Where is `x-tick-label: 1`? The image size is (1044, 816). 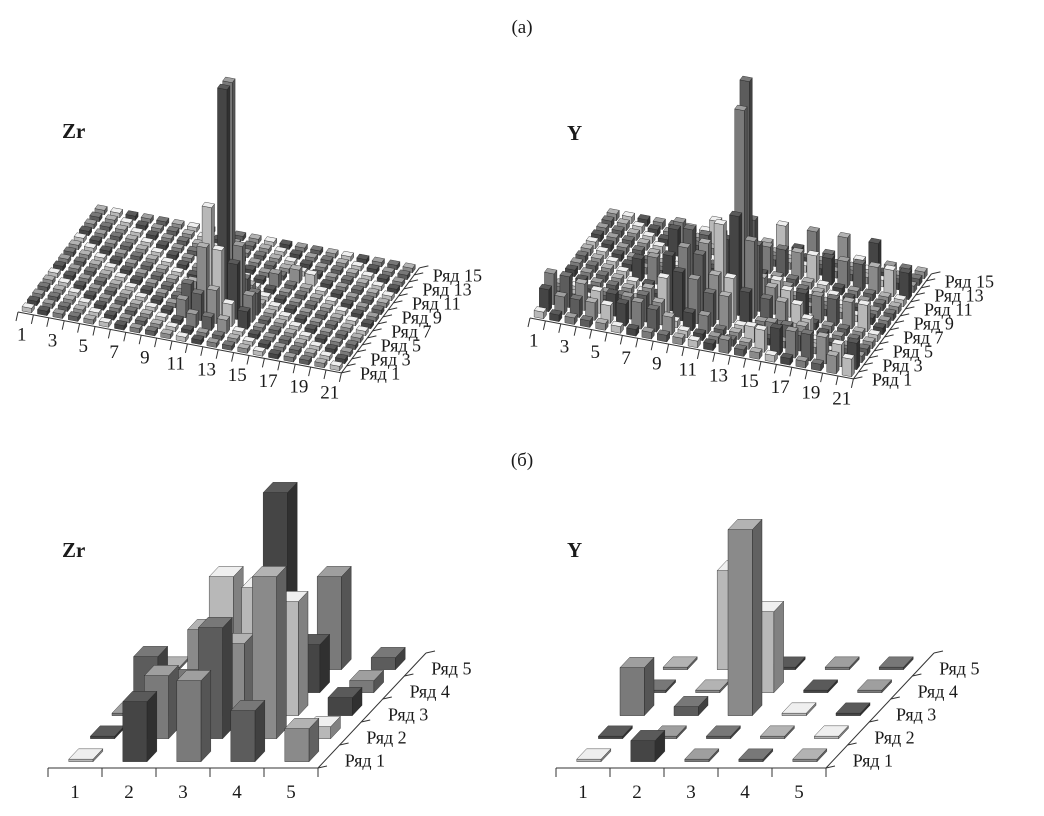 x-tick-label: 1 is located at coordinates (75, 792).